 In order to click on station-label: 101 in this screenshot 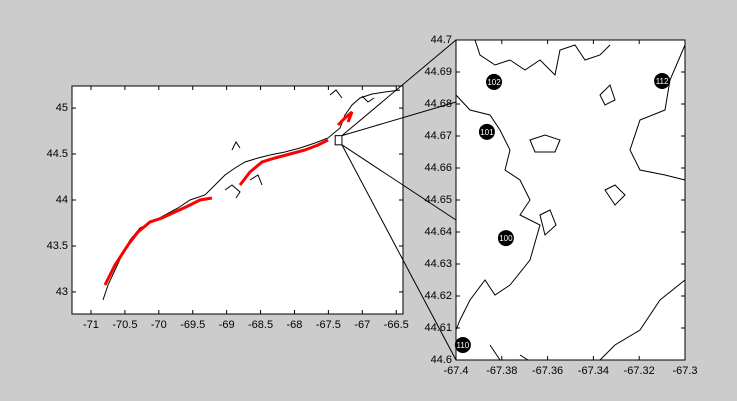, I will do `click(487, 132)`.